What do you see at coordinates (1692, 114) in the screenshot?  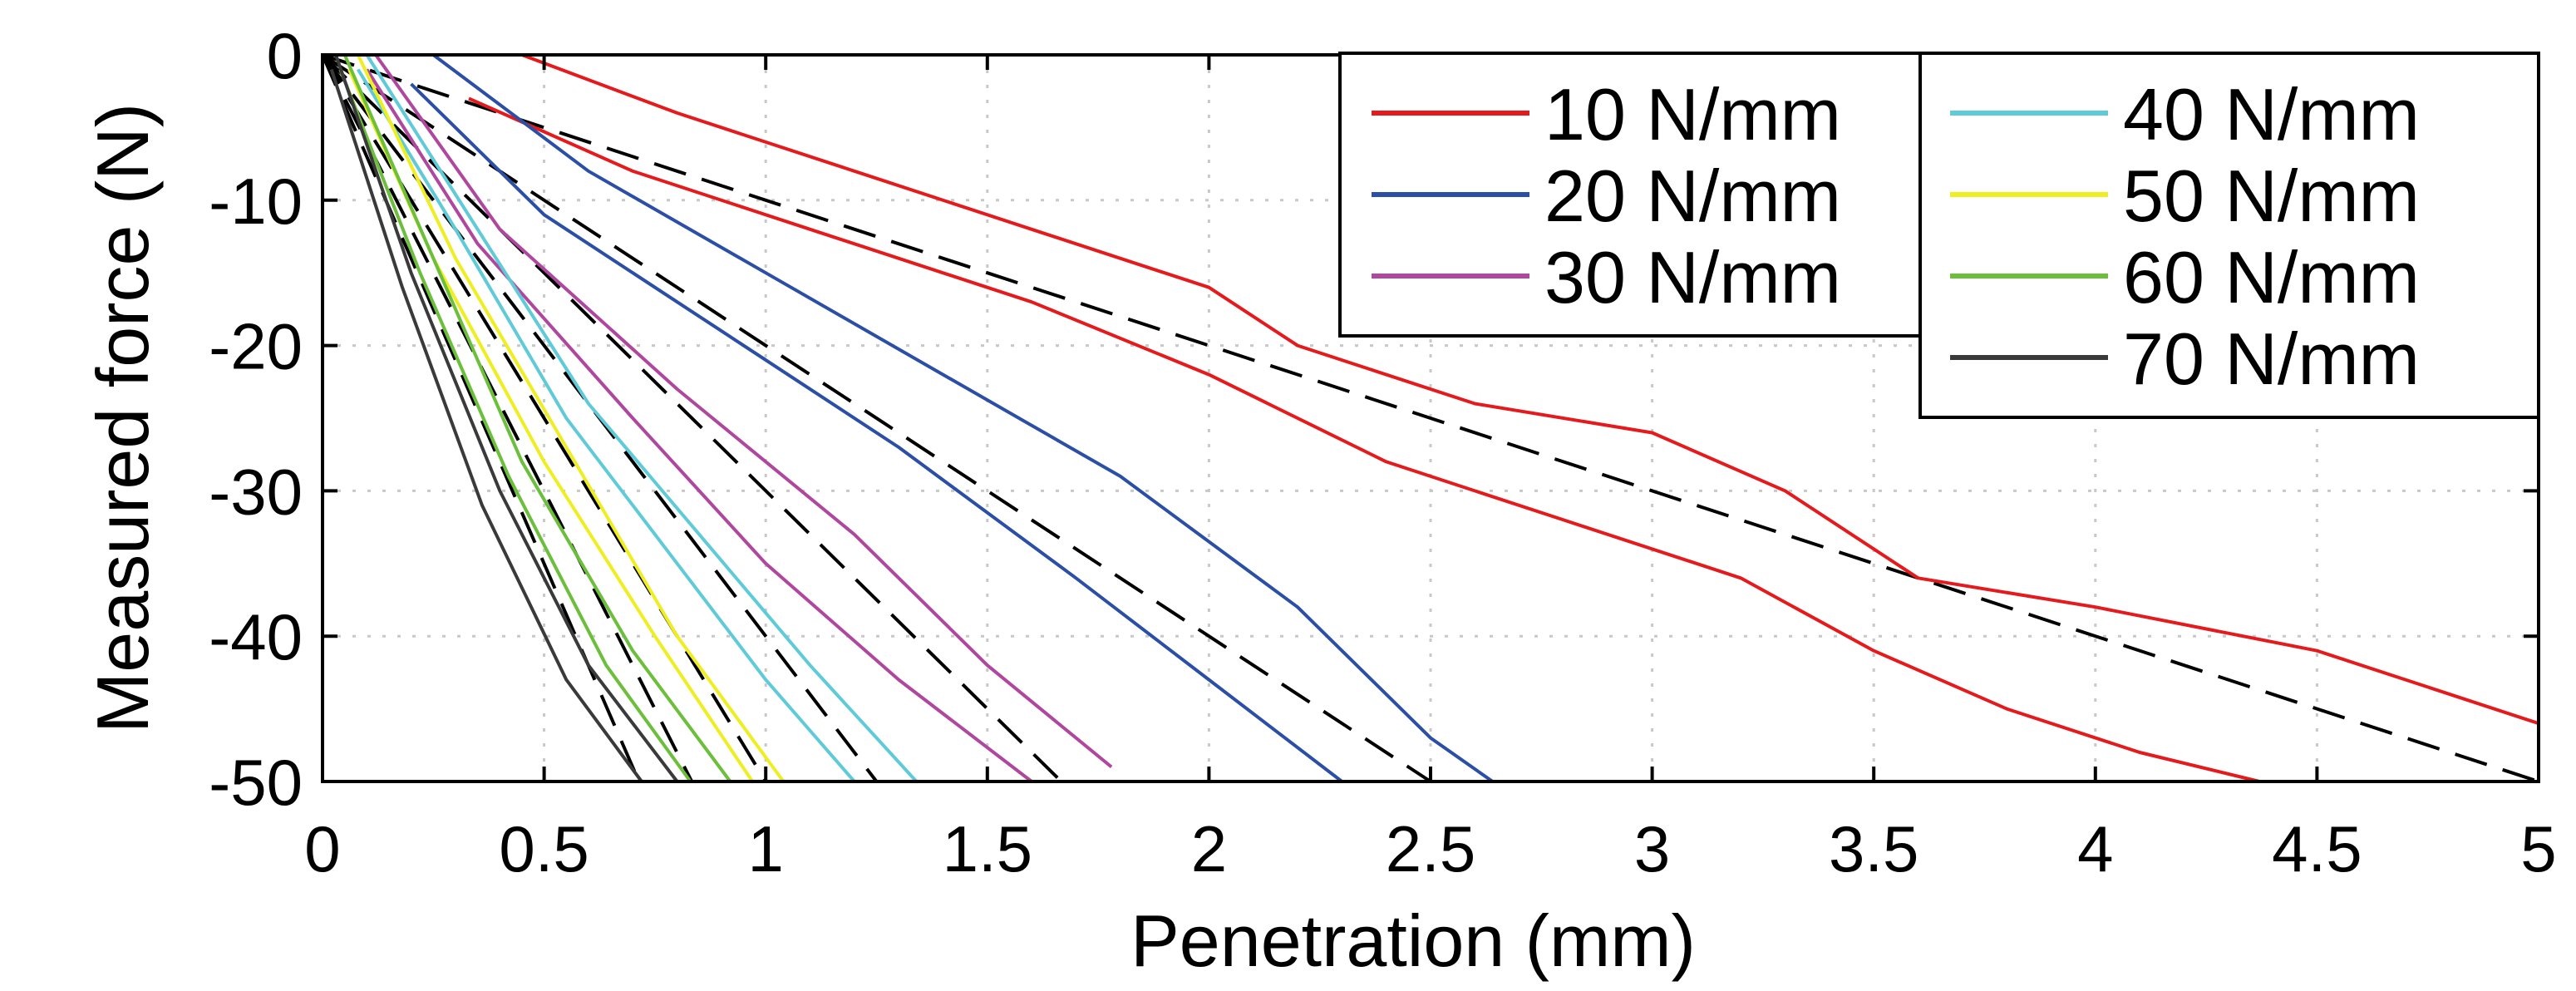 I see `legend-label-10: 10 N/mm` at bounding box center [1692, 114].